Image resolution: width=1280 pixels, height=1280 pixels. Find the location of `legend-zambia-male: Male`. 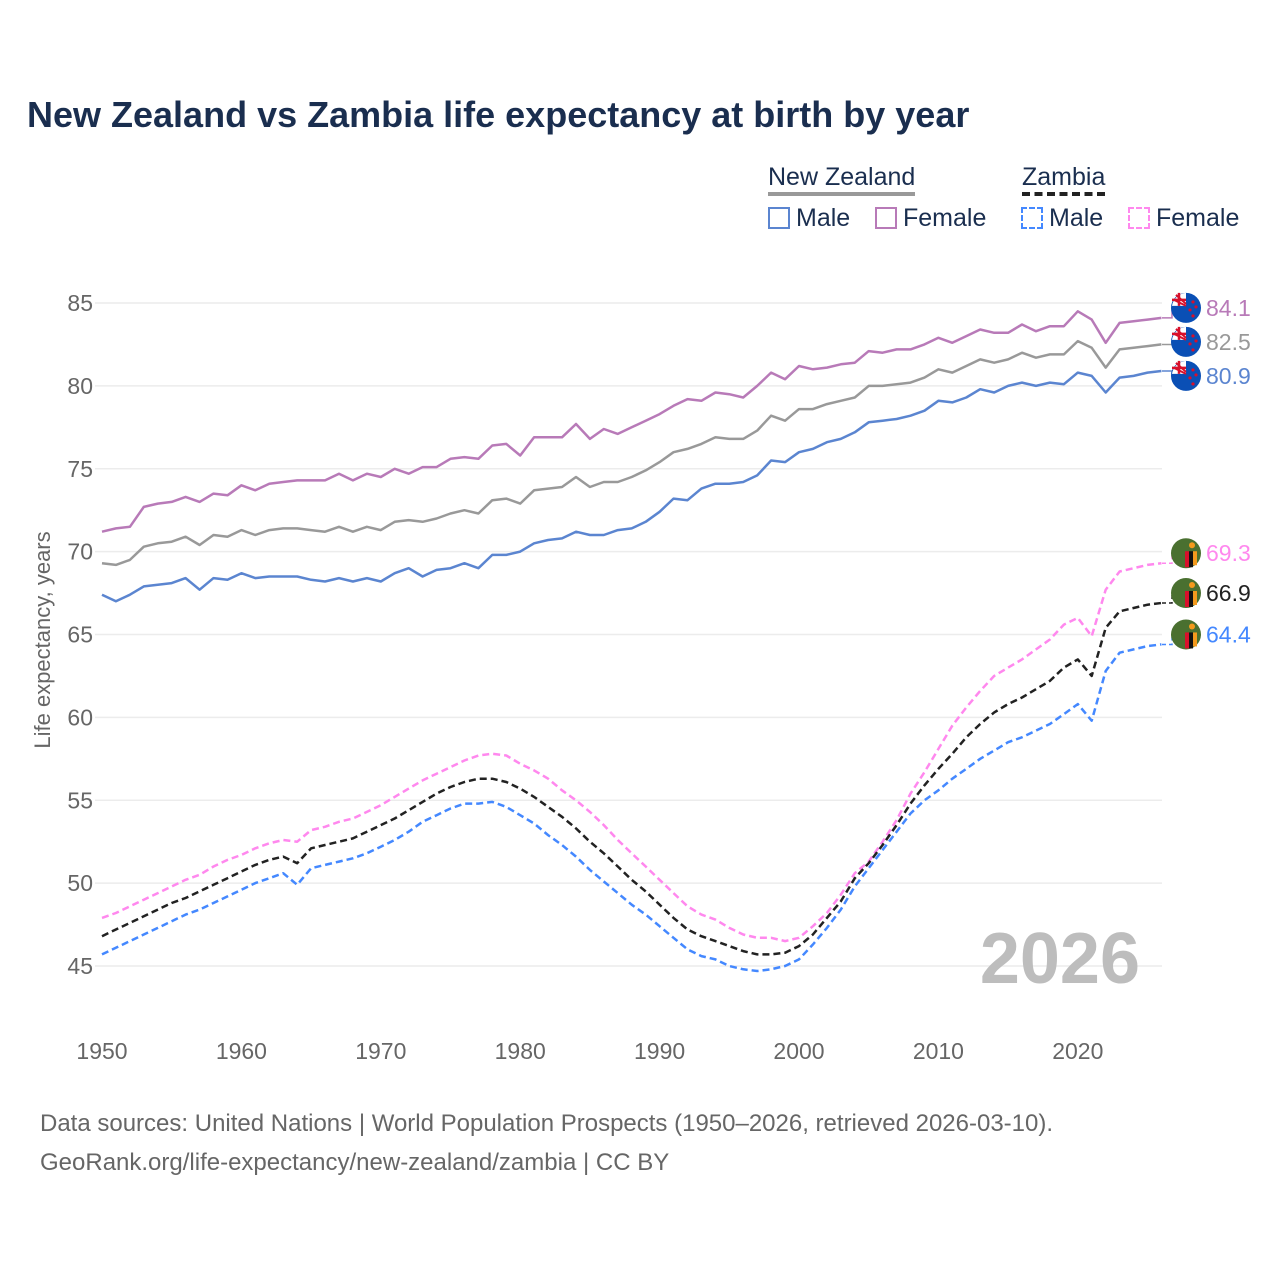

legend-zambia-male: Male is located at coordinates (1062, 218).